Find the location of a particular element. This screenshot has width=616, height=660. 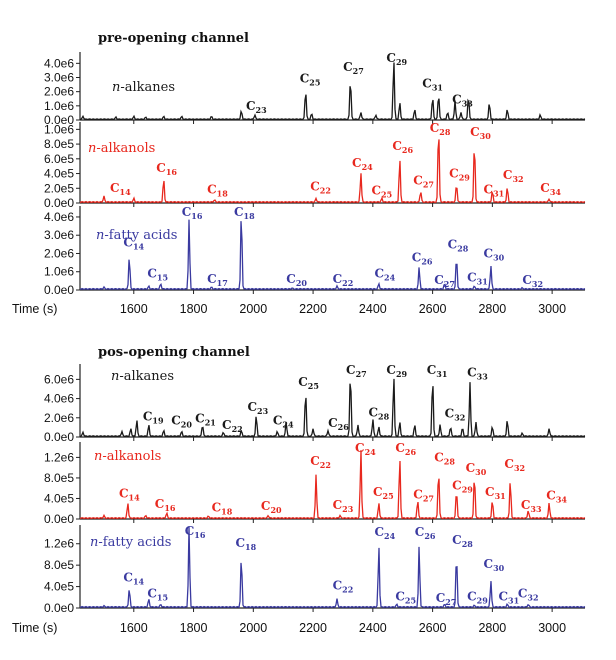

x-tick-label: 2000 is located at coordinates (253, 309).